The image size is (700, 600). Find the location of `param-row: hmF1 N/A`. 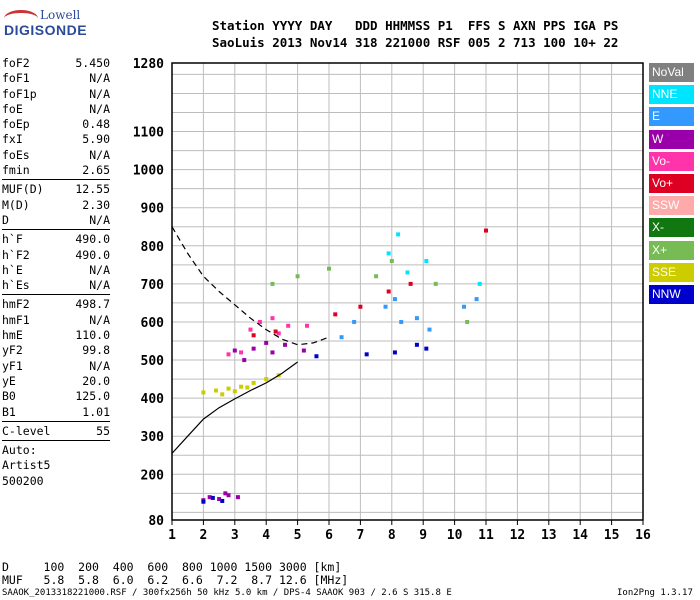

param-row: hmF1 N/A is located at coordinates (56, 320).